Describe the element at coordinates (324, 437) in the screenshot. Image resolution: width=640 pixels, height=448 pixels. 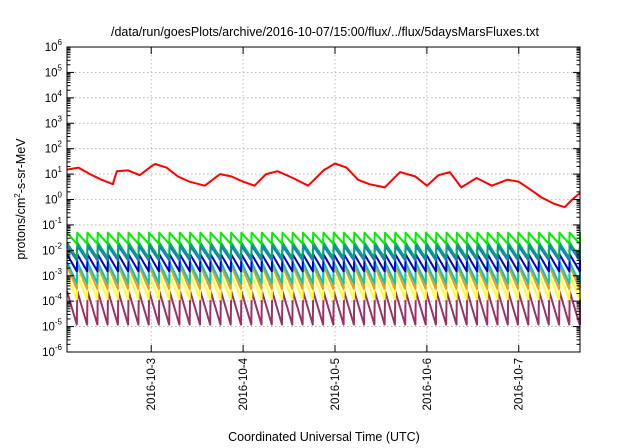
I see `x-axis-label: Coordinated Universal Time (UTC)` at that location.